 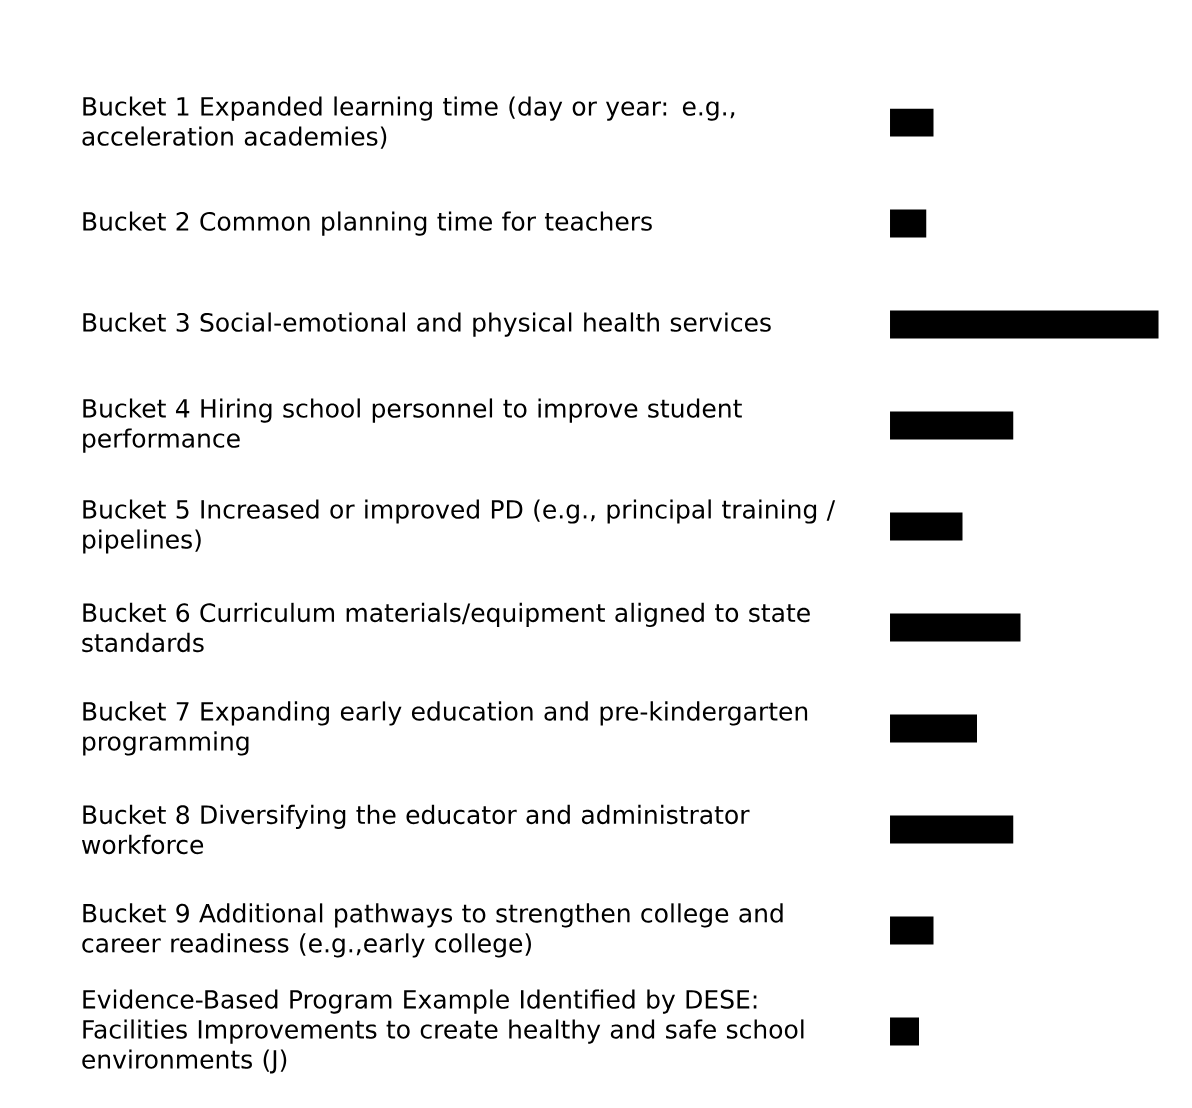 I want to click on y-tick-label: Bucket 6 Curriculum materials/equipment aligned to state standards, so click(x=446, y=627).